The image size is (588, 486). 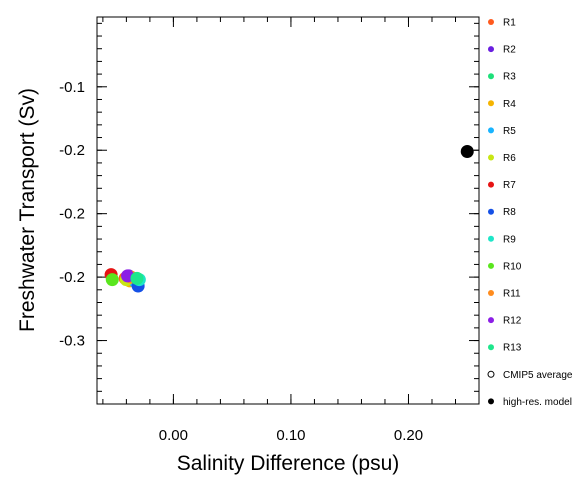 What do you see at coordinates (491, 157) in the screenshot?
I see `legend-marker-r6` at bounding box center [491, 157].